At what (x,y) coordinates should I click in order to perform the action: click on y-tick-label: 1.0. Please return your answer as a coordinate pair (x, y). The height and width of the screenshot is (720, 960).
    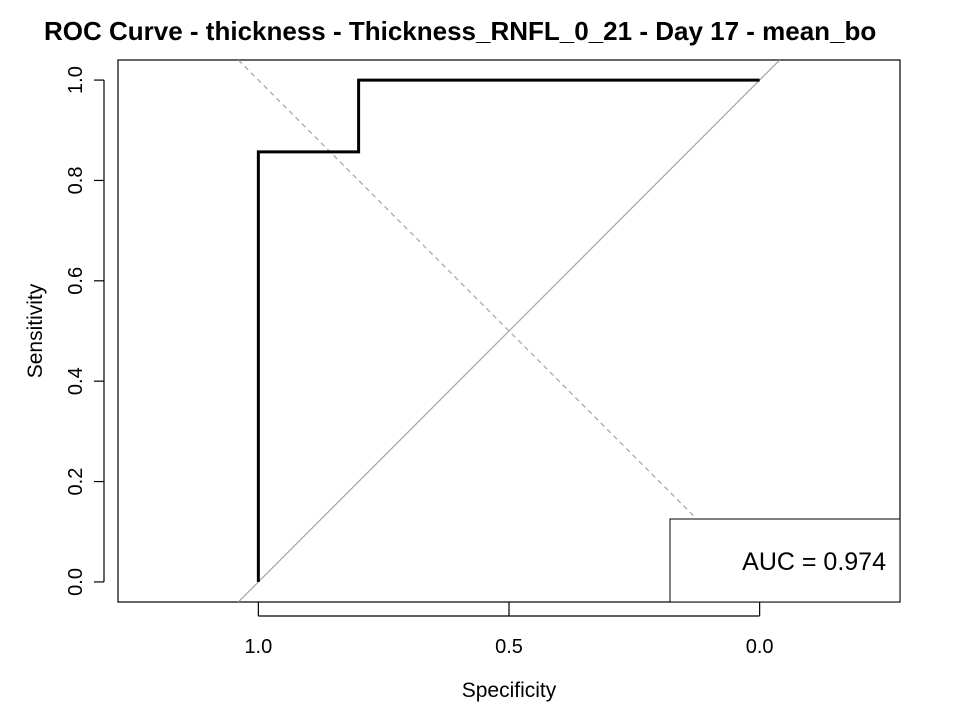
    Looking at the image, I should click on (76, 80).